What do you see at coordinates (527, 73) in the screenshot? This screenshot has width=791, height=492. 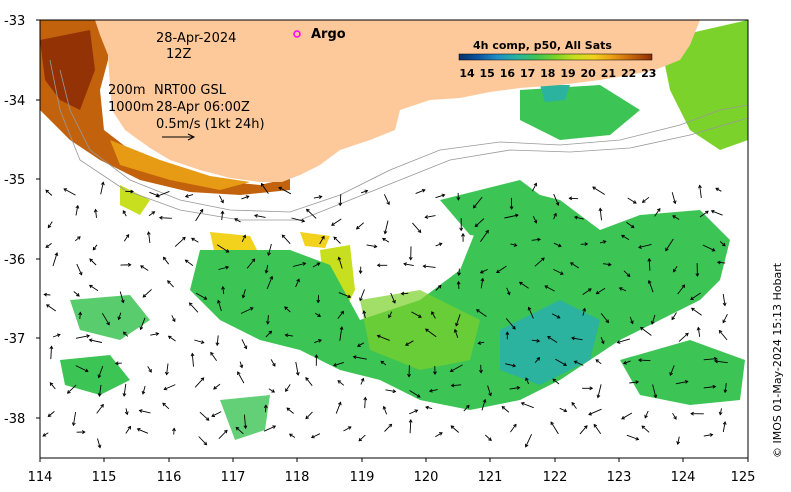 I see `colorbar-tick-label: 17` at bounding box center [527, 73].